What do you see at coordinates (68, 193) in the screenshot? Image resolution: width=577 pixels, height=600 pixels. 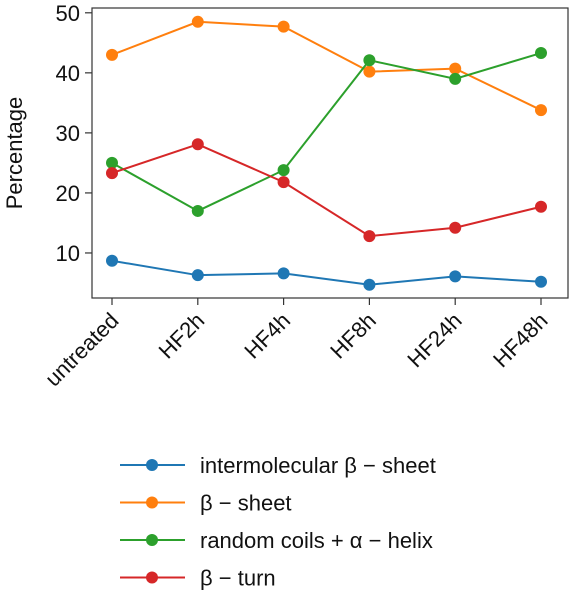 I see `y-tick-label: 20` at bounding box center [68, 193].